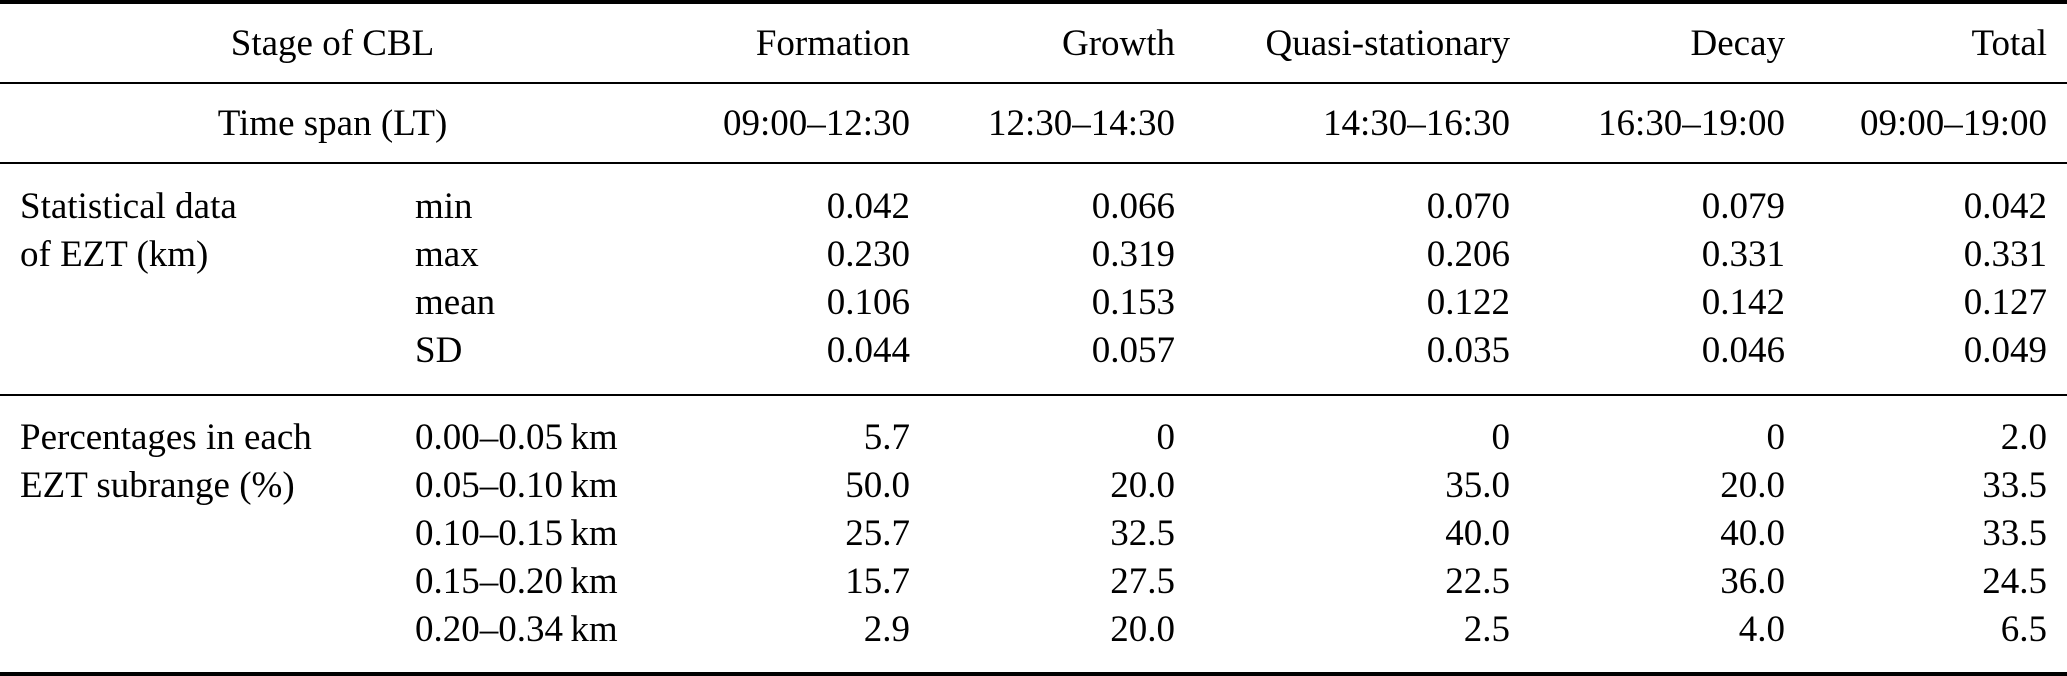 This screenshot has height=676, width=2067. What do you see at coordinates (868, 350) in the screenshot?
I see `data-cell: 0.044` at bounding box center [868, 350].